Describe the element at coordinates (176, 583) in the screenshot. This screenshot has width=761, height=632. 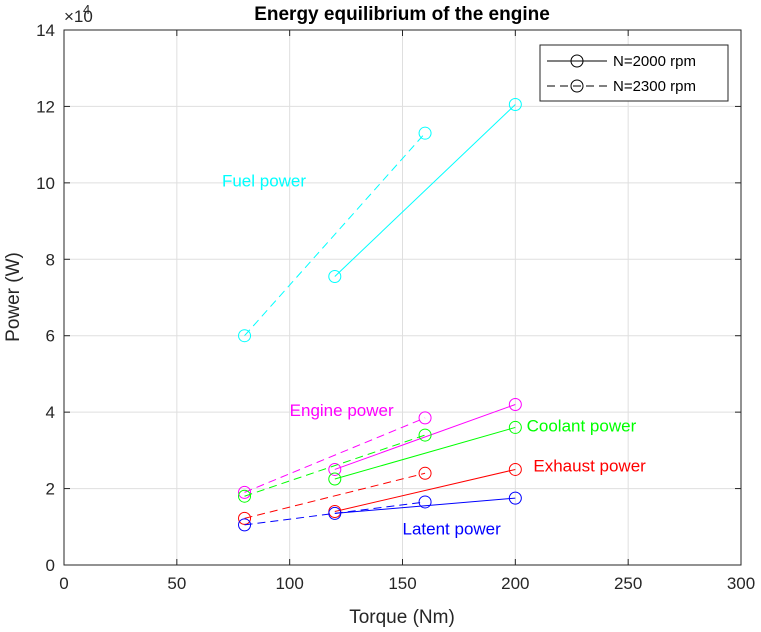
I see `x-tick-label: 50` at that location.